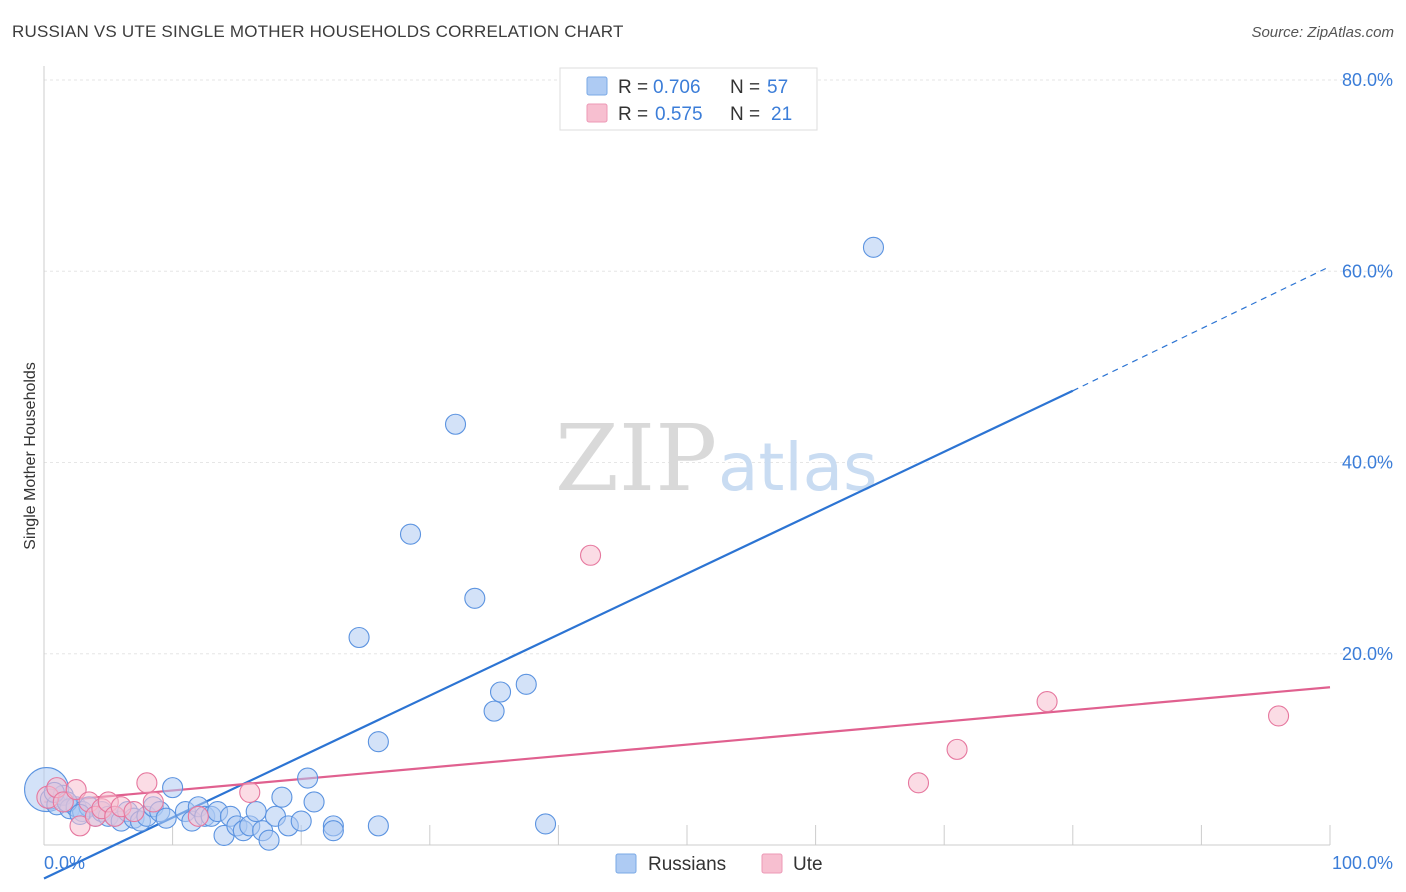 This screenshot has height=892, width=1406. I want to click on y-tick-label: 40.0%, so click(1367, 463).